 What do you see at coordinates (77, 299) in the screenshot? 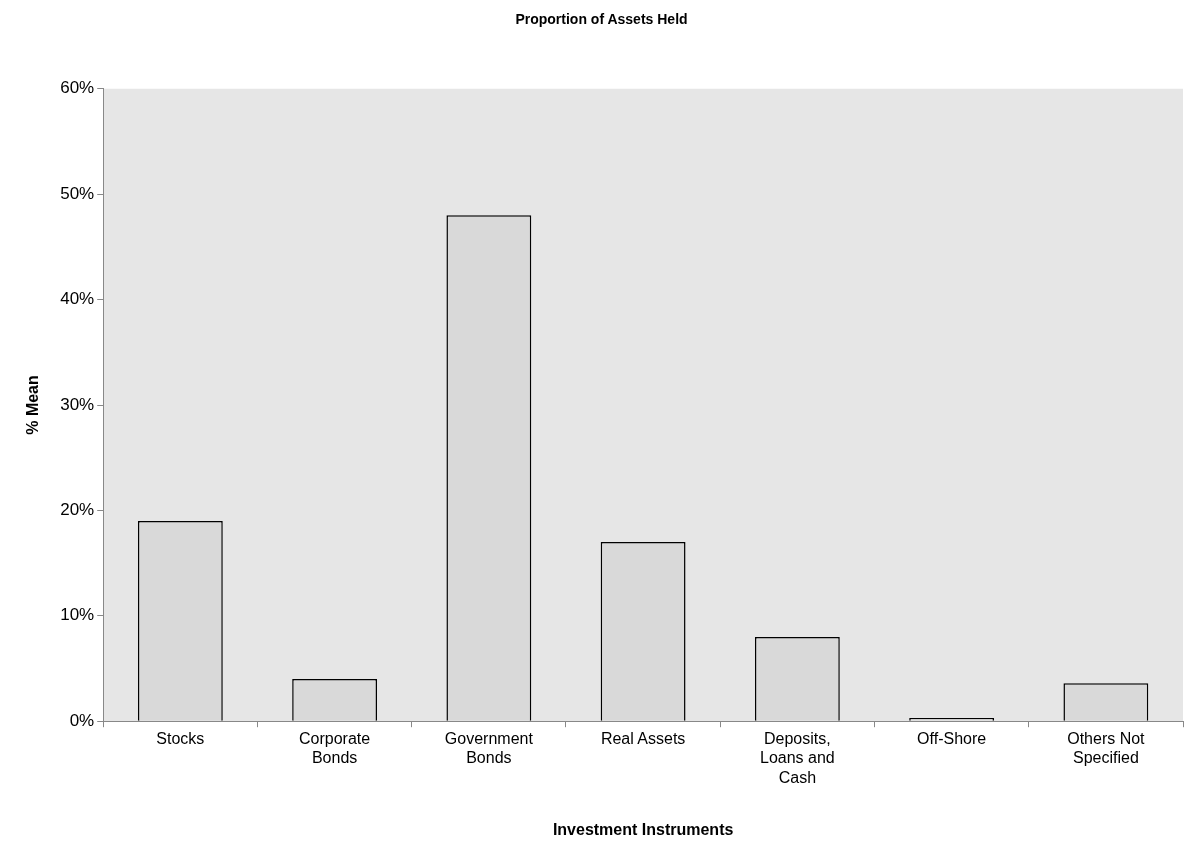
I see `y-tick-label: 40%` at bounding box center [77, 299].